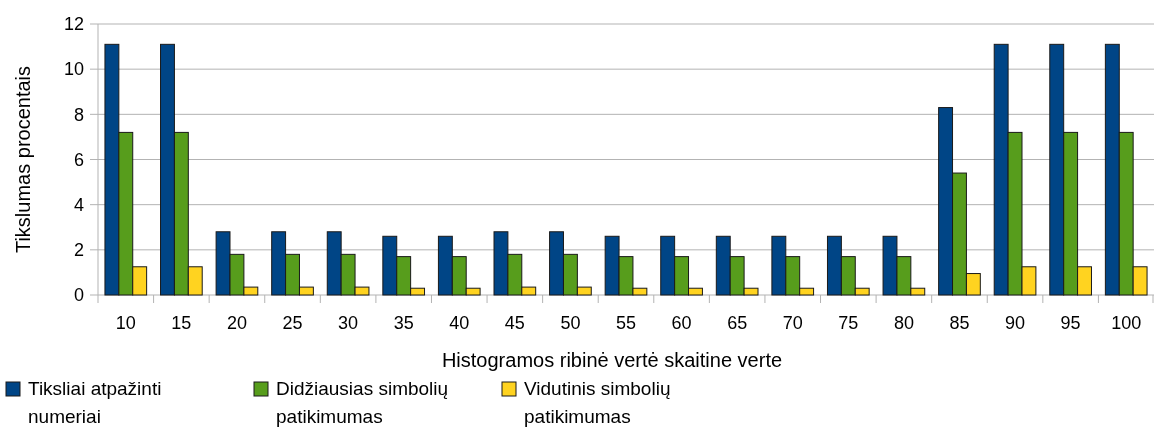  Describe the element at coordinates (597, 402) in the screenshot. I see `legend-label: Vidutinis simbolių patikimumas` at that location.